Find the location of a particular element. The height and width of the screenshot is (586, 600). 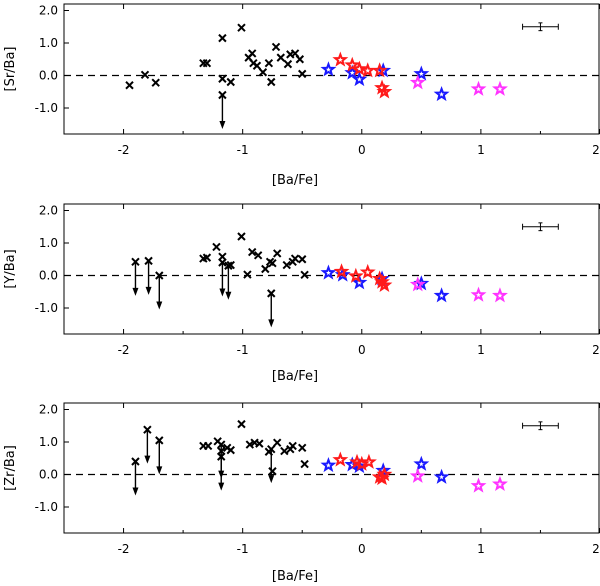

x-tick-label: 2 is located at coordinates (596, 350).